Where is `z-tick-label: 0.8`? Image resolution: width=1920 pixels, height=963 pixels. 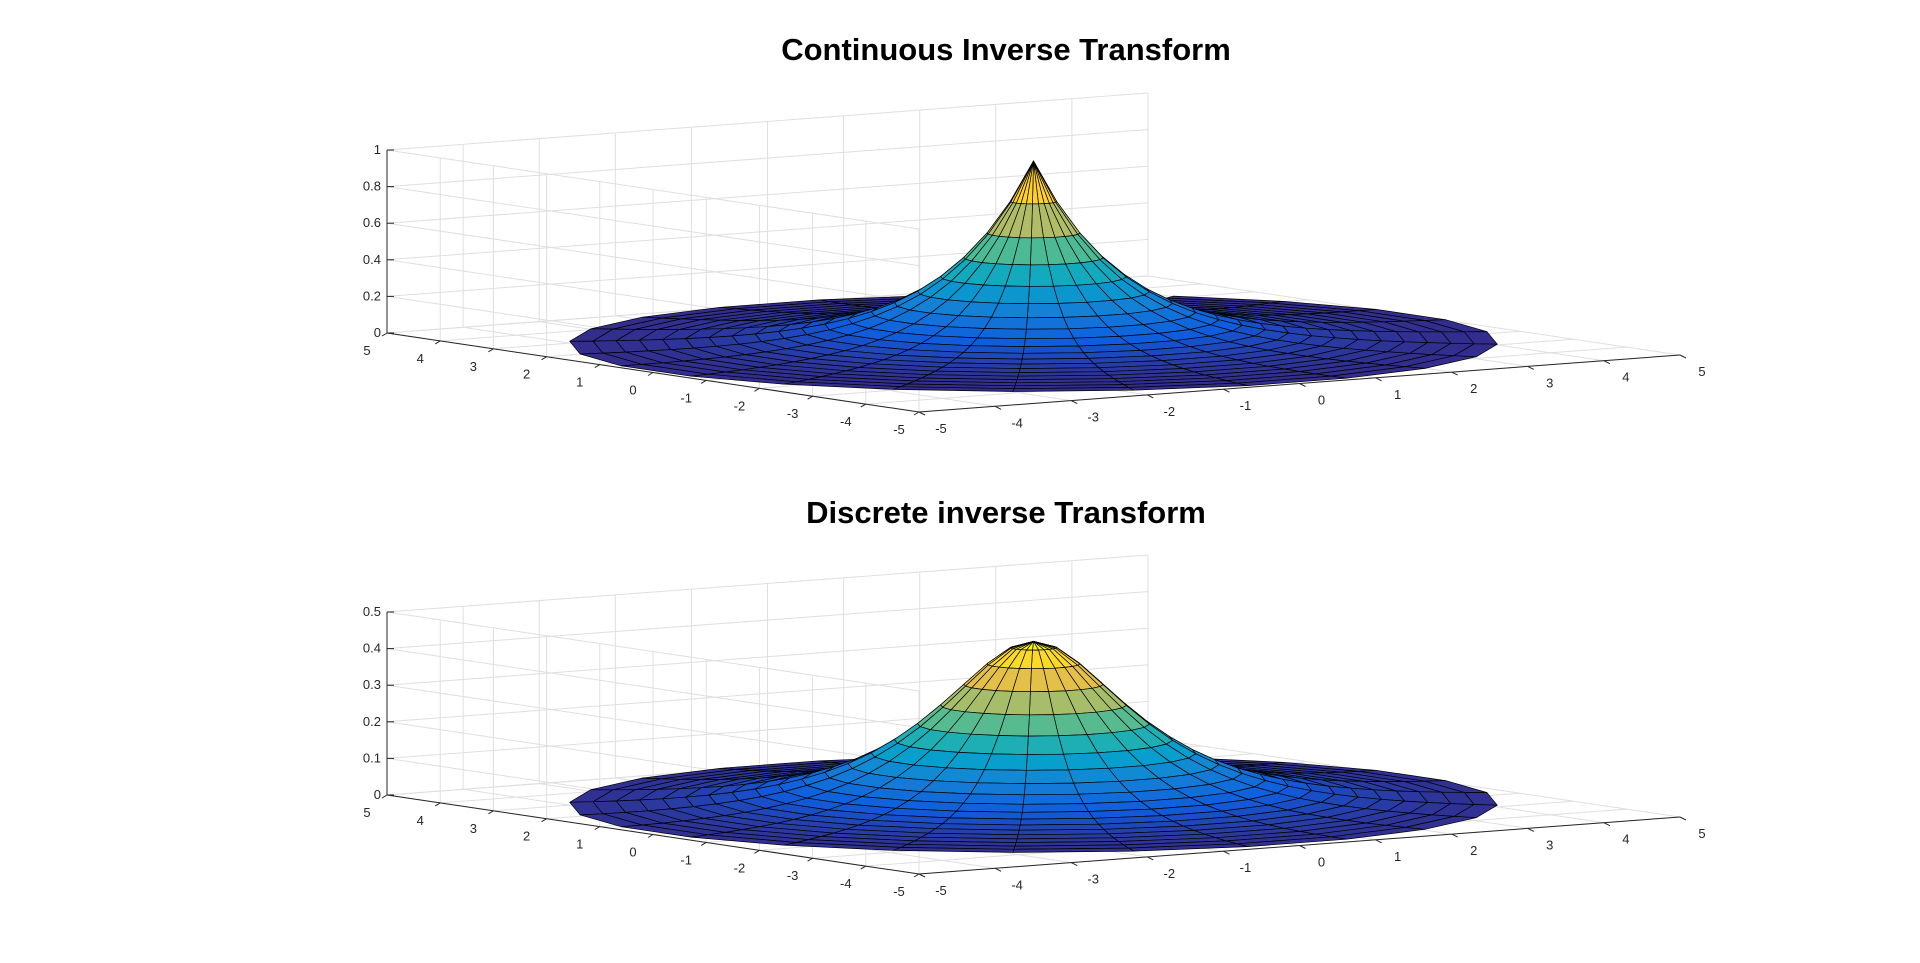
z-tick-label: 0.8 is located at coordinates (372, 186).